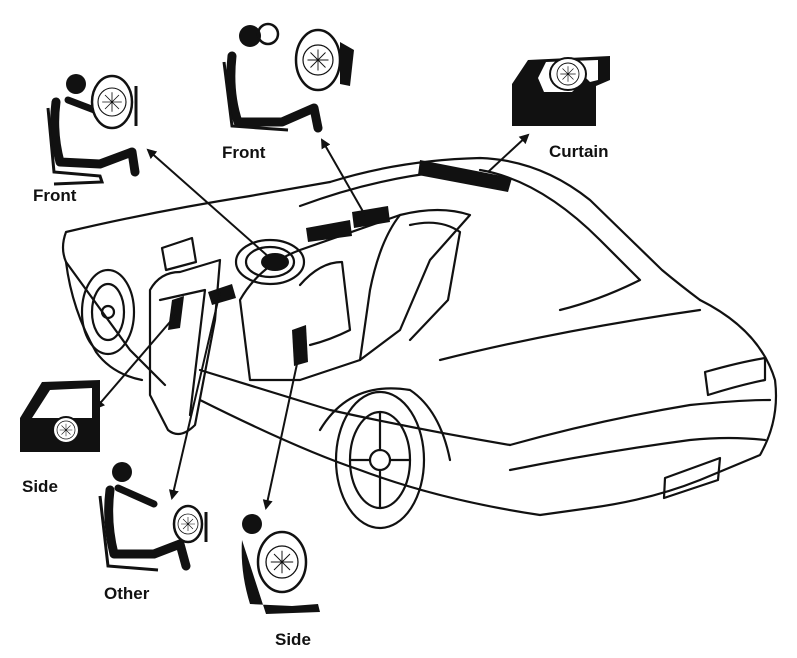 The height and width of the screenshot is (658, 797). Describe the element at coordinates (385, 424) in the screenshot. I see `car-rear-wheel-arch` at that location.